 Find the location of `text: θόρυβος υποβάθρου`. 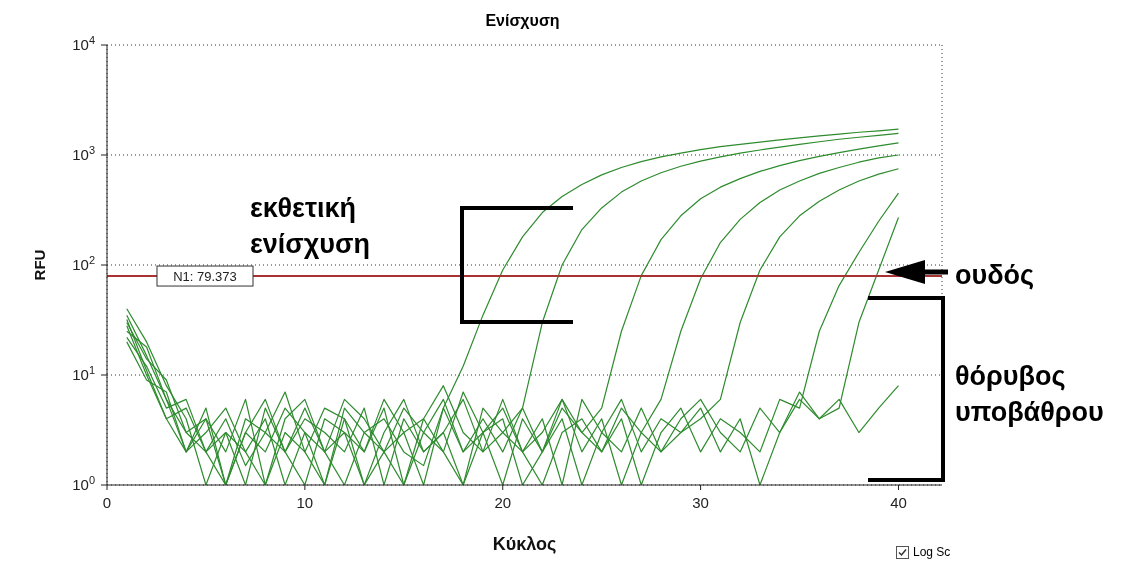

text: θόρυβος υποβάθρου is located at coordinates (1030, 394).